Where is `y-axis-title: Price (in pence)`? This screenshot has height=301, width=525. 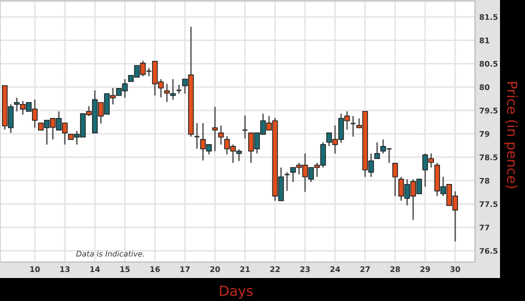 y-axis-title: Price (in pence) is located at coordinates (511, 135).